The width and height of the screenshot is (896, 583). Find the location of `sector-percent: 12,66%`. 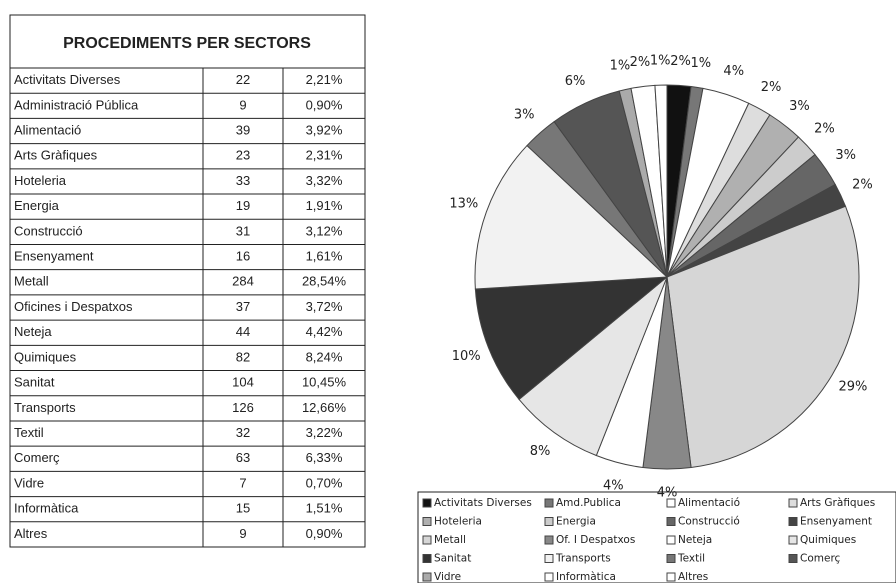

sector-percent: 12,66% is located at coordinates (324, 407).